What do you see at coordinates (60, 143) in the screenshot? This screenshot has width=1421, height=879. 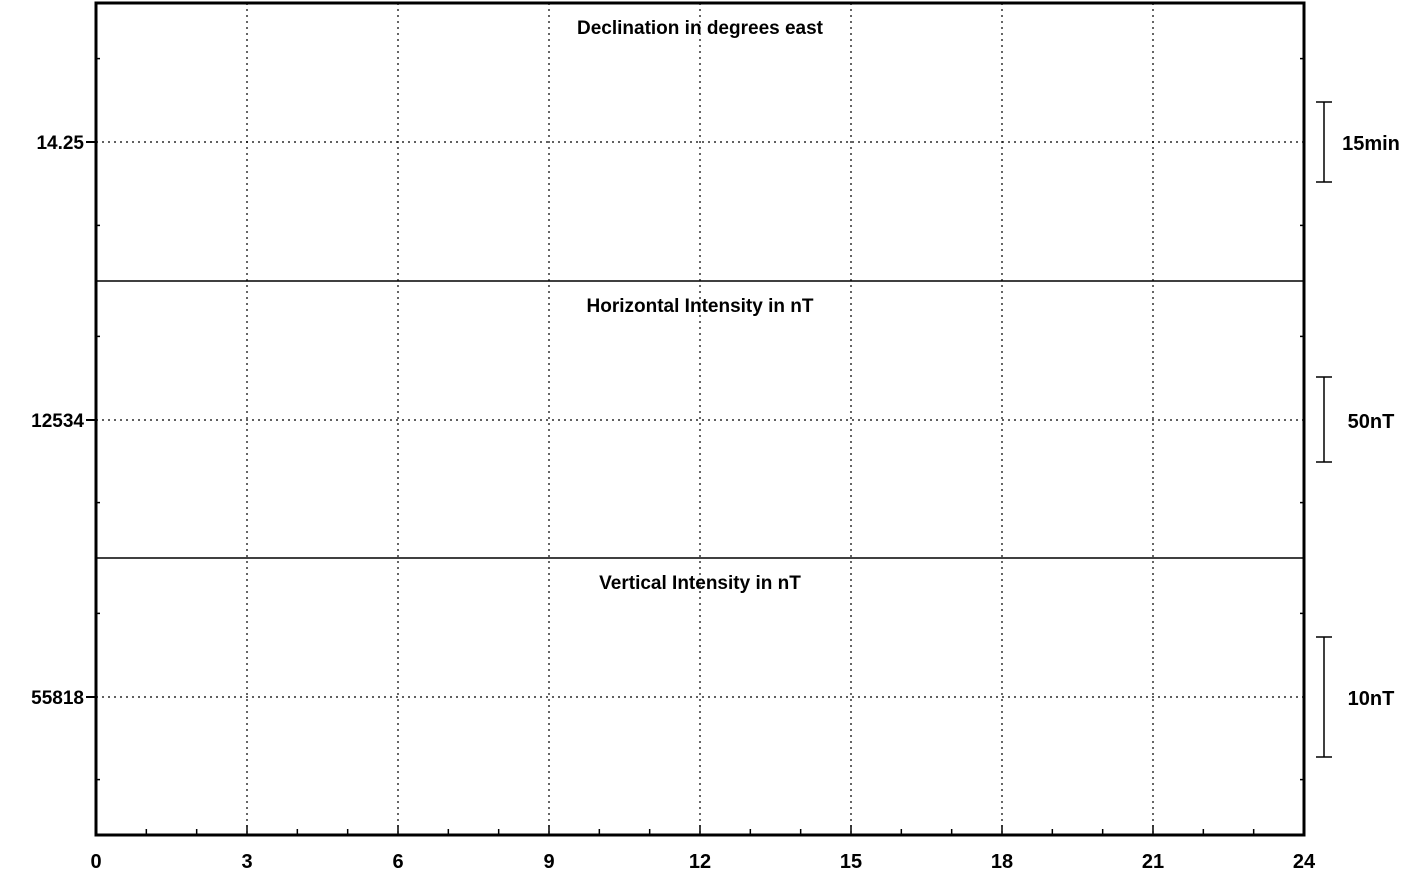 I see `baseline-label: 14.25` at bounding box center [60, 143].